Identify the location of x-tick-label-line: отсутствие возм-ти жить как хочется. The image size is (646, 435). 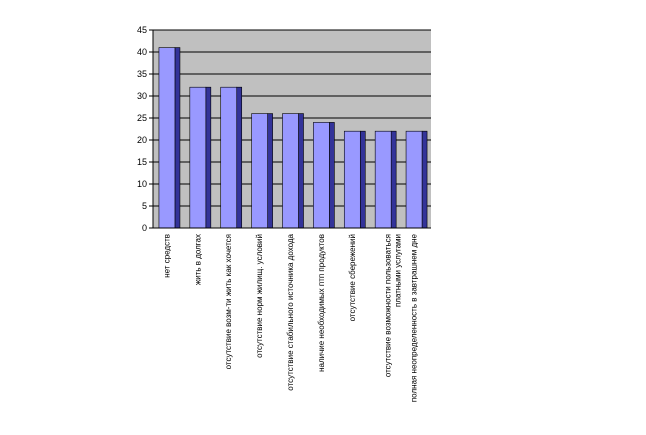
(228, 301).